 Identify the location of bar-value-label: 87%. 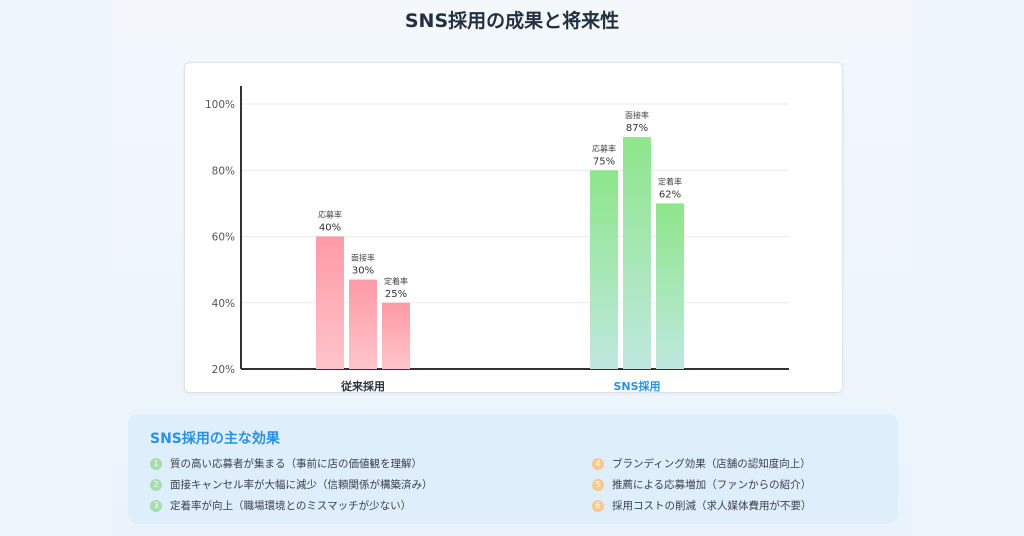
(637, 128).